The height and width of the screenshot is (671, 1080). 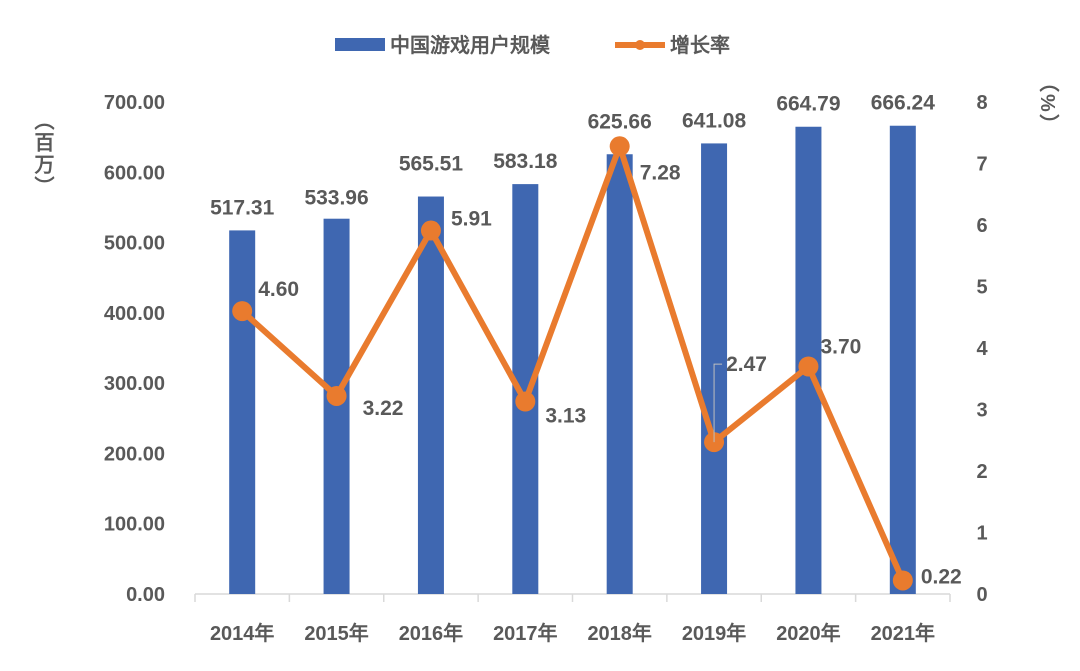 I want to click on line-data-label: 0.22, so click(x=941, y=576).